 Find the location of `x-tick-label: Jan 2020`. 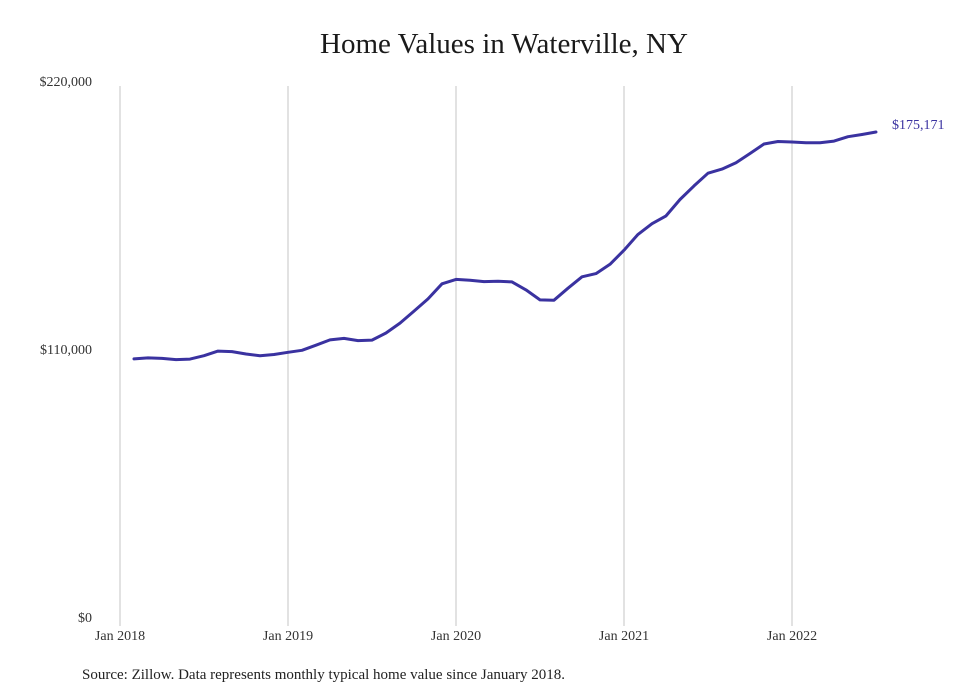

x-tick-label: Jan 2020 is located at coordinates (456, 636).